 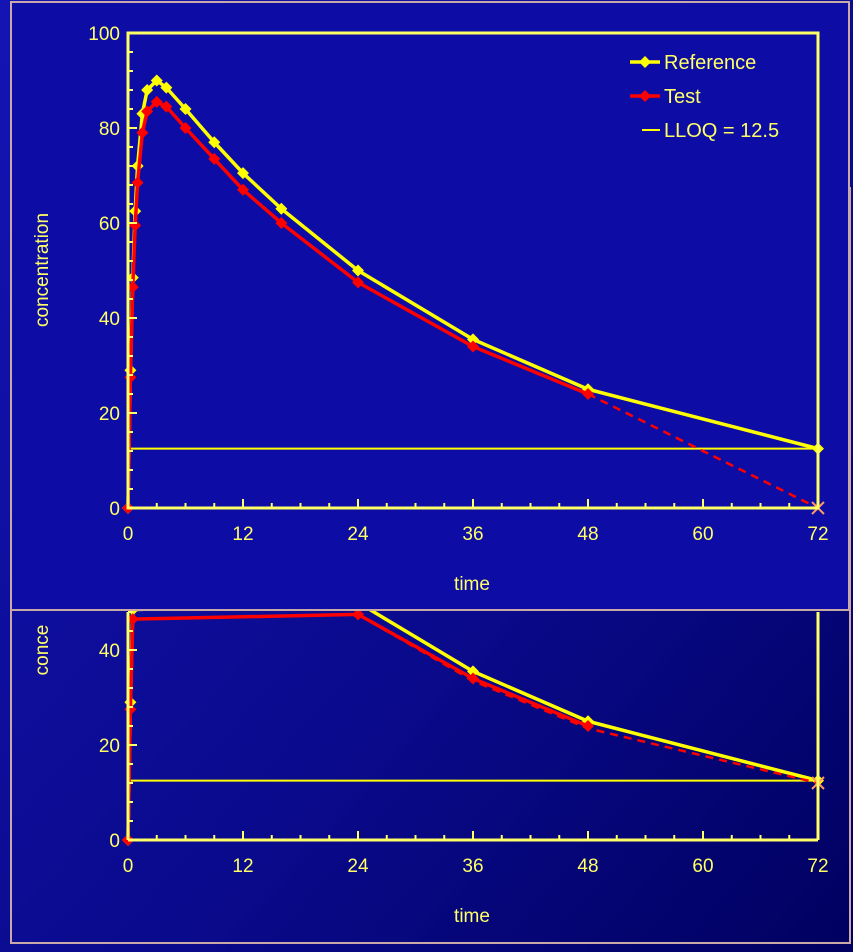 I want to click on legend-item: LLOQ = 12.5, so click(x=710, y=131).